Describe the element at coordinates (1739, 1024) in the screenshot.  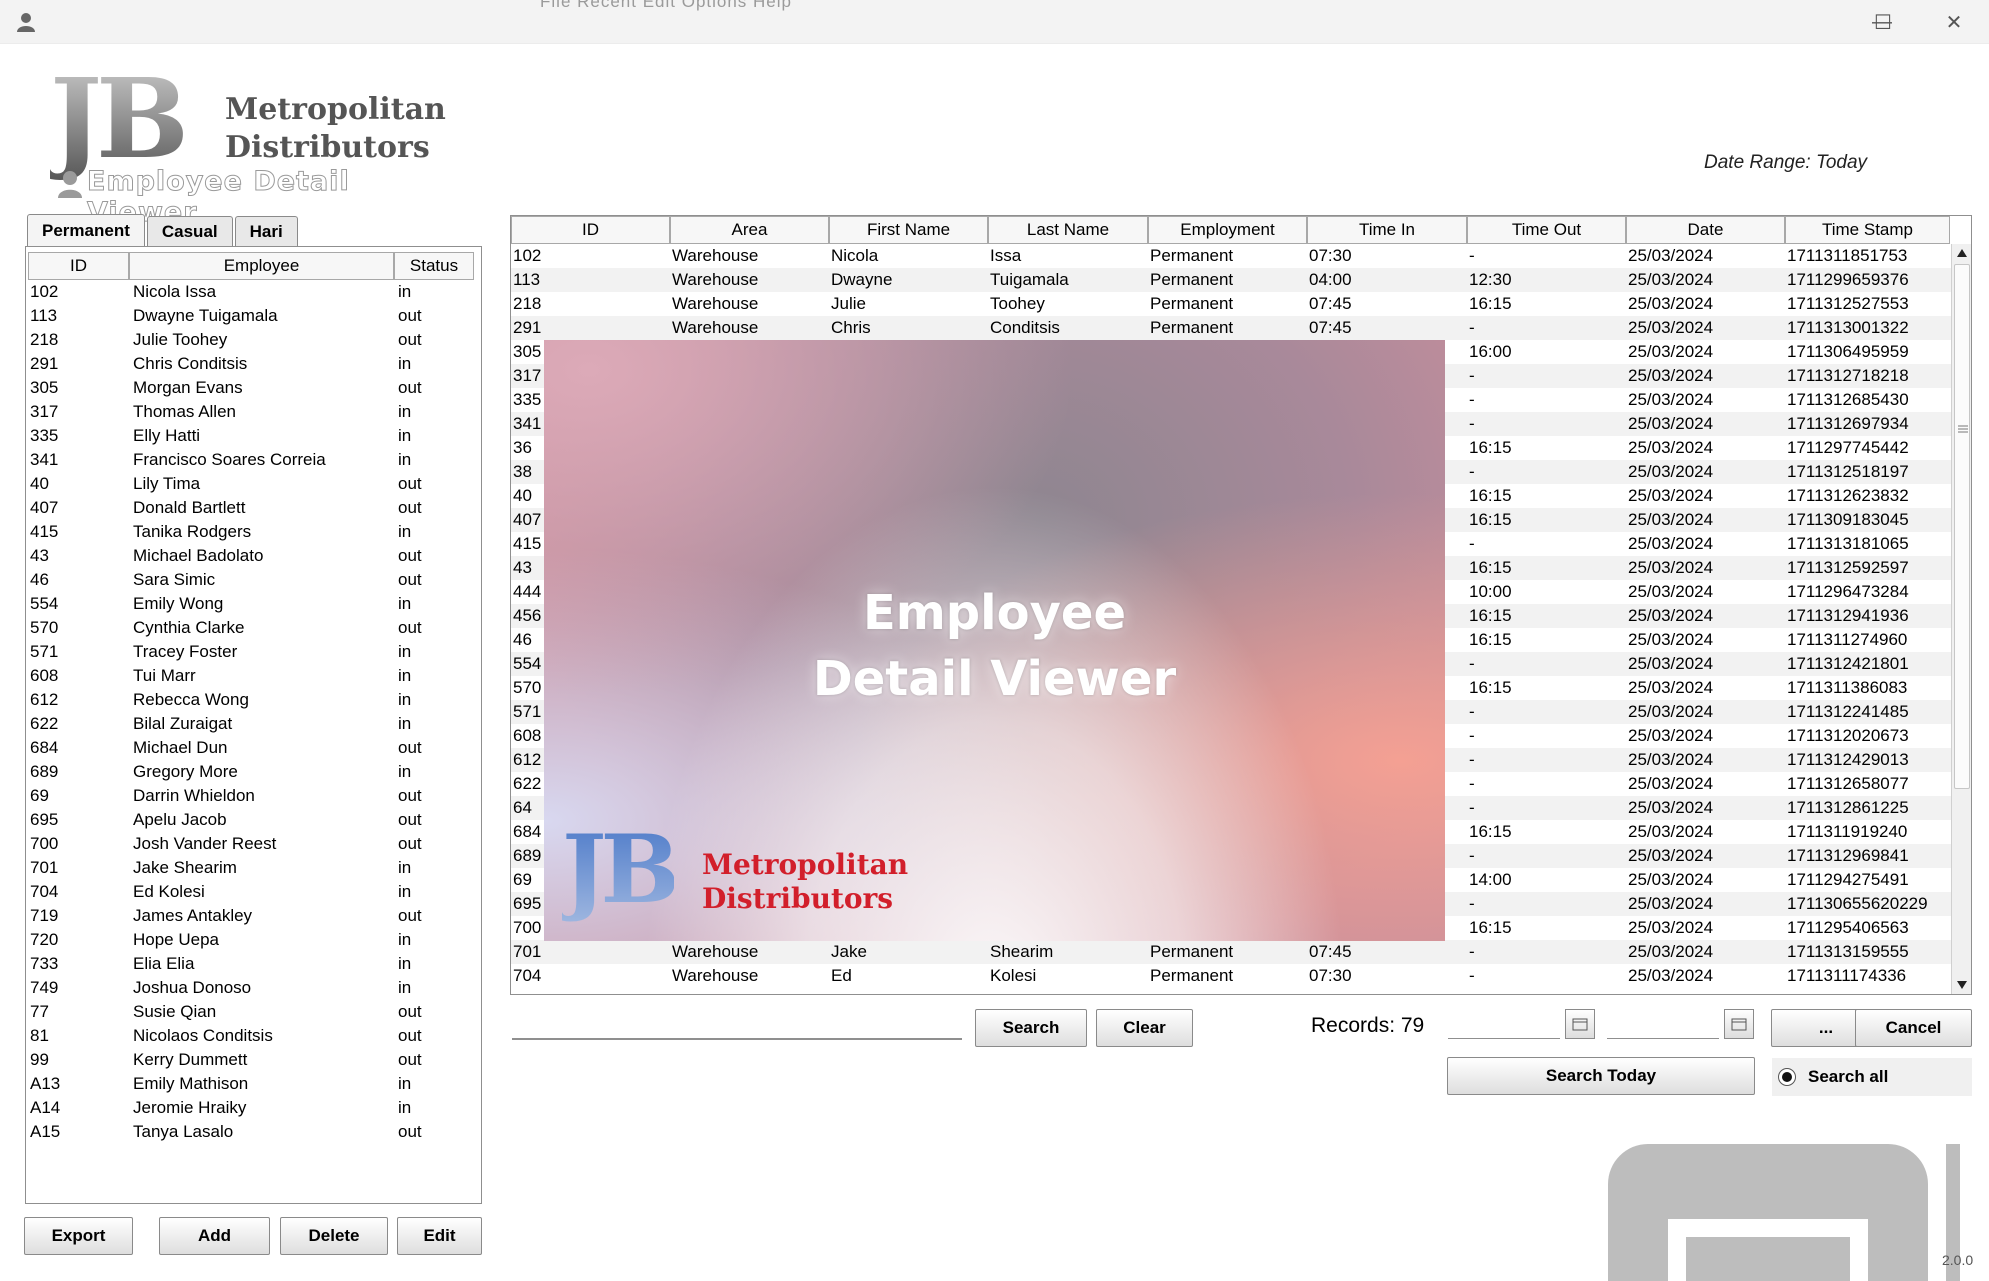
I see `end-date-picker` at that location.